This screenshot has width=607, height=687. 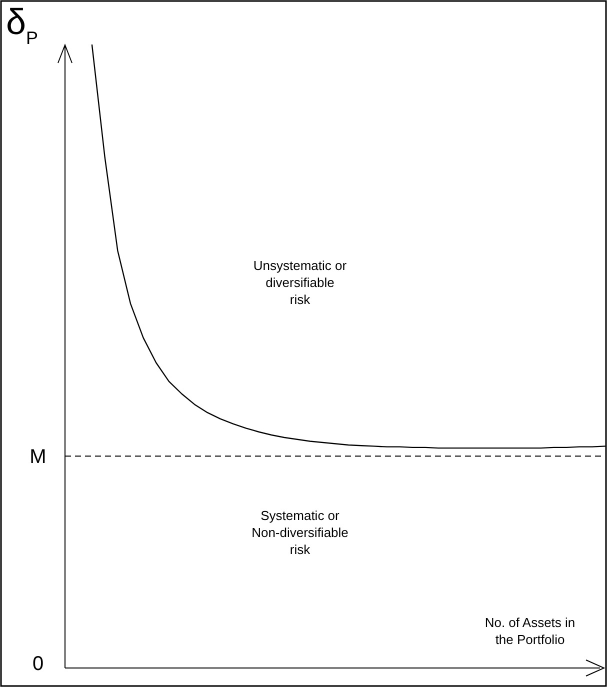 I want to click on annotation: Systematic or Non-diversifiable risk, so click(x=300, y=532).